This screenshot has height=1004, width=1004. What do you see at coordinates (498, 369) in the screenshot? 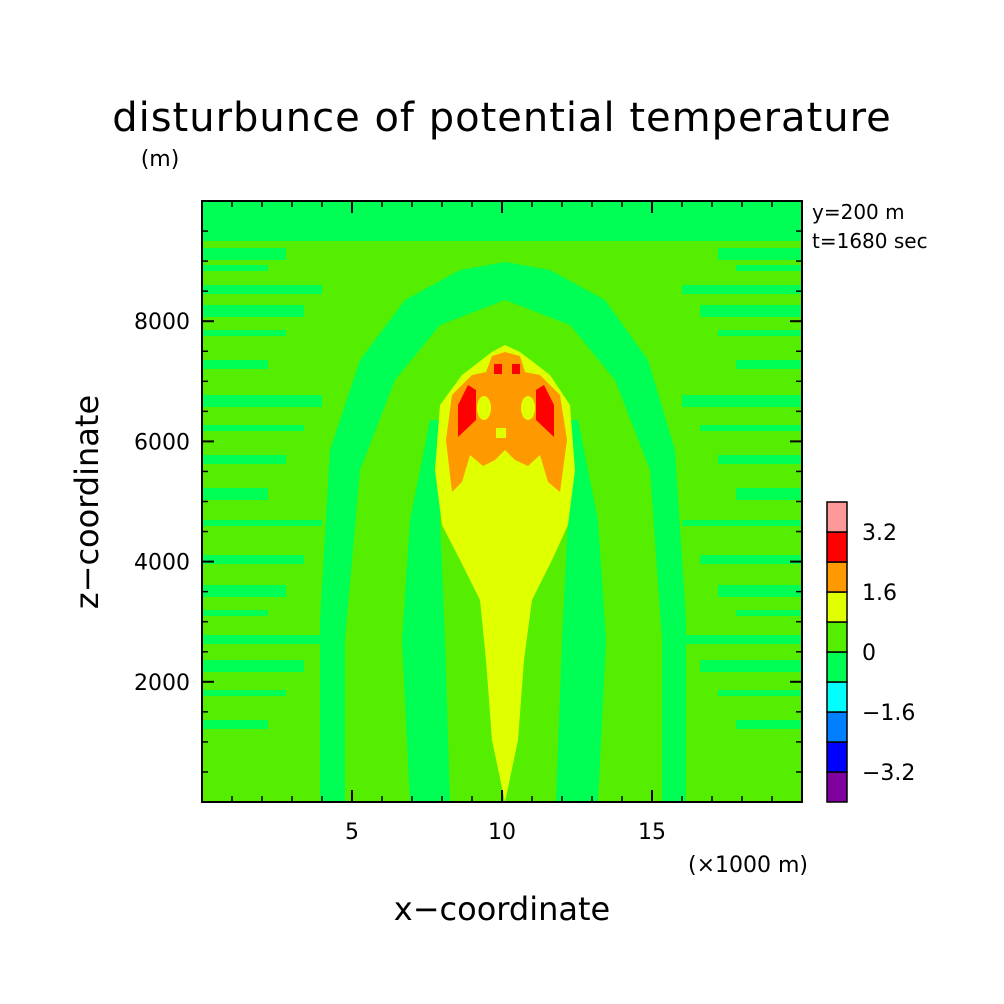
I see `plume-strong-top-left` at bounding box center [498, 369].